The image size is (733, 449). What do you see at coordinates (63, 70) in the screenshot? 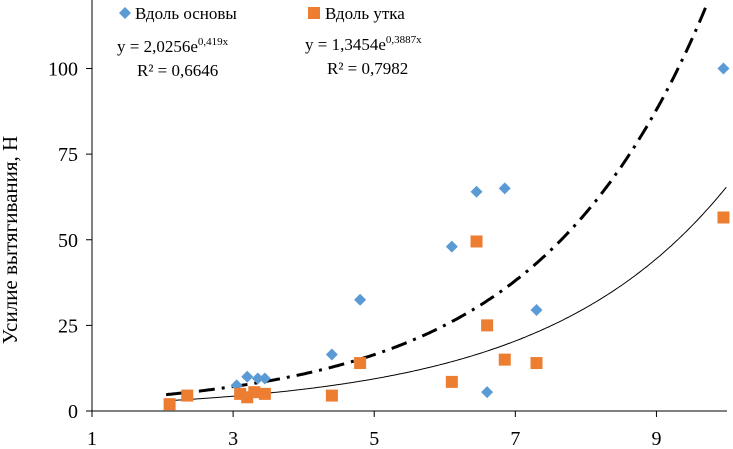
I see `y-tick-label: 100` at bounding box center [63, 70].